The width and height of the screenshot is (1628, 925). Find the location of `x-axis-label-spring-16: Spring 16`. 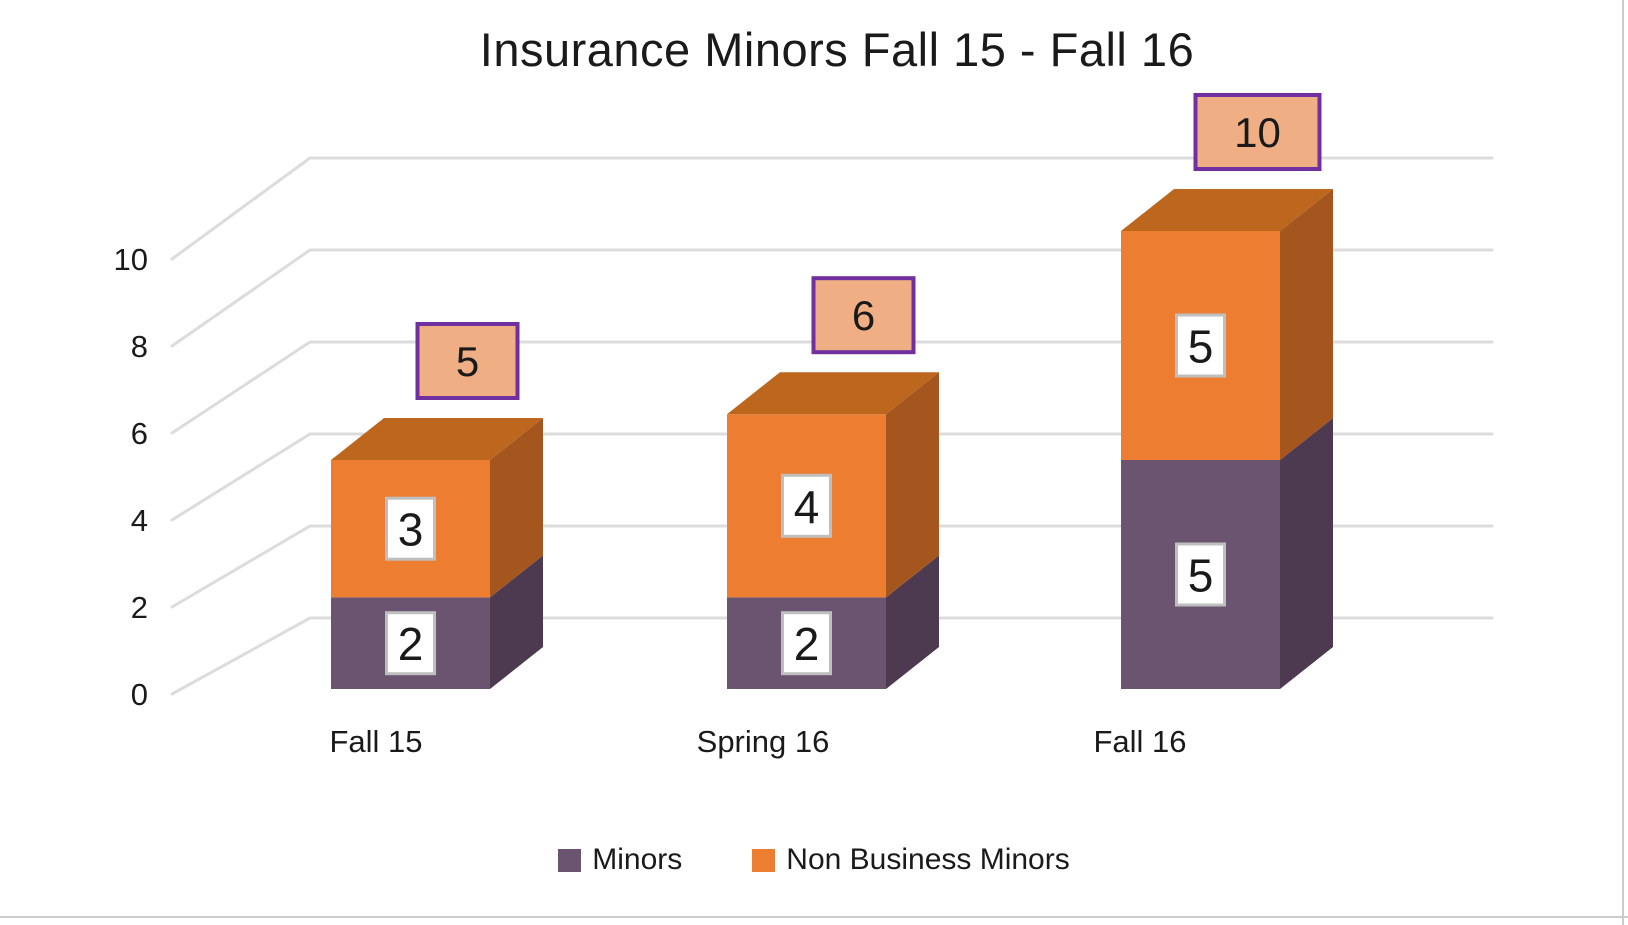

x-axis-label-spring-16: Spring 16 is located at coordinates (763, 741).